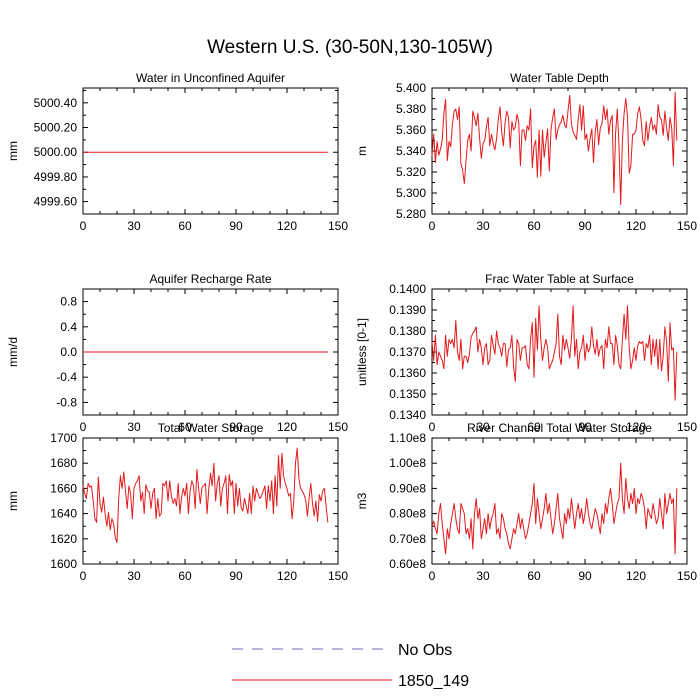 This screenshot has height=700, width=700. Describe the element at coordinates (407, 438) in the screenshot. I see `y-tick-label: 1.10e8` at that location.